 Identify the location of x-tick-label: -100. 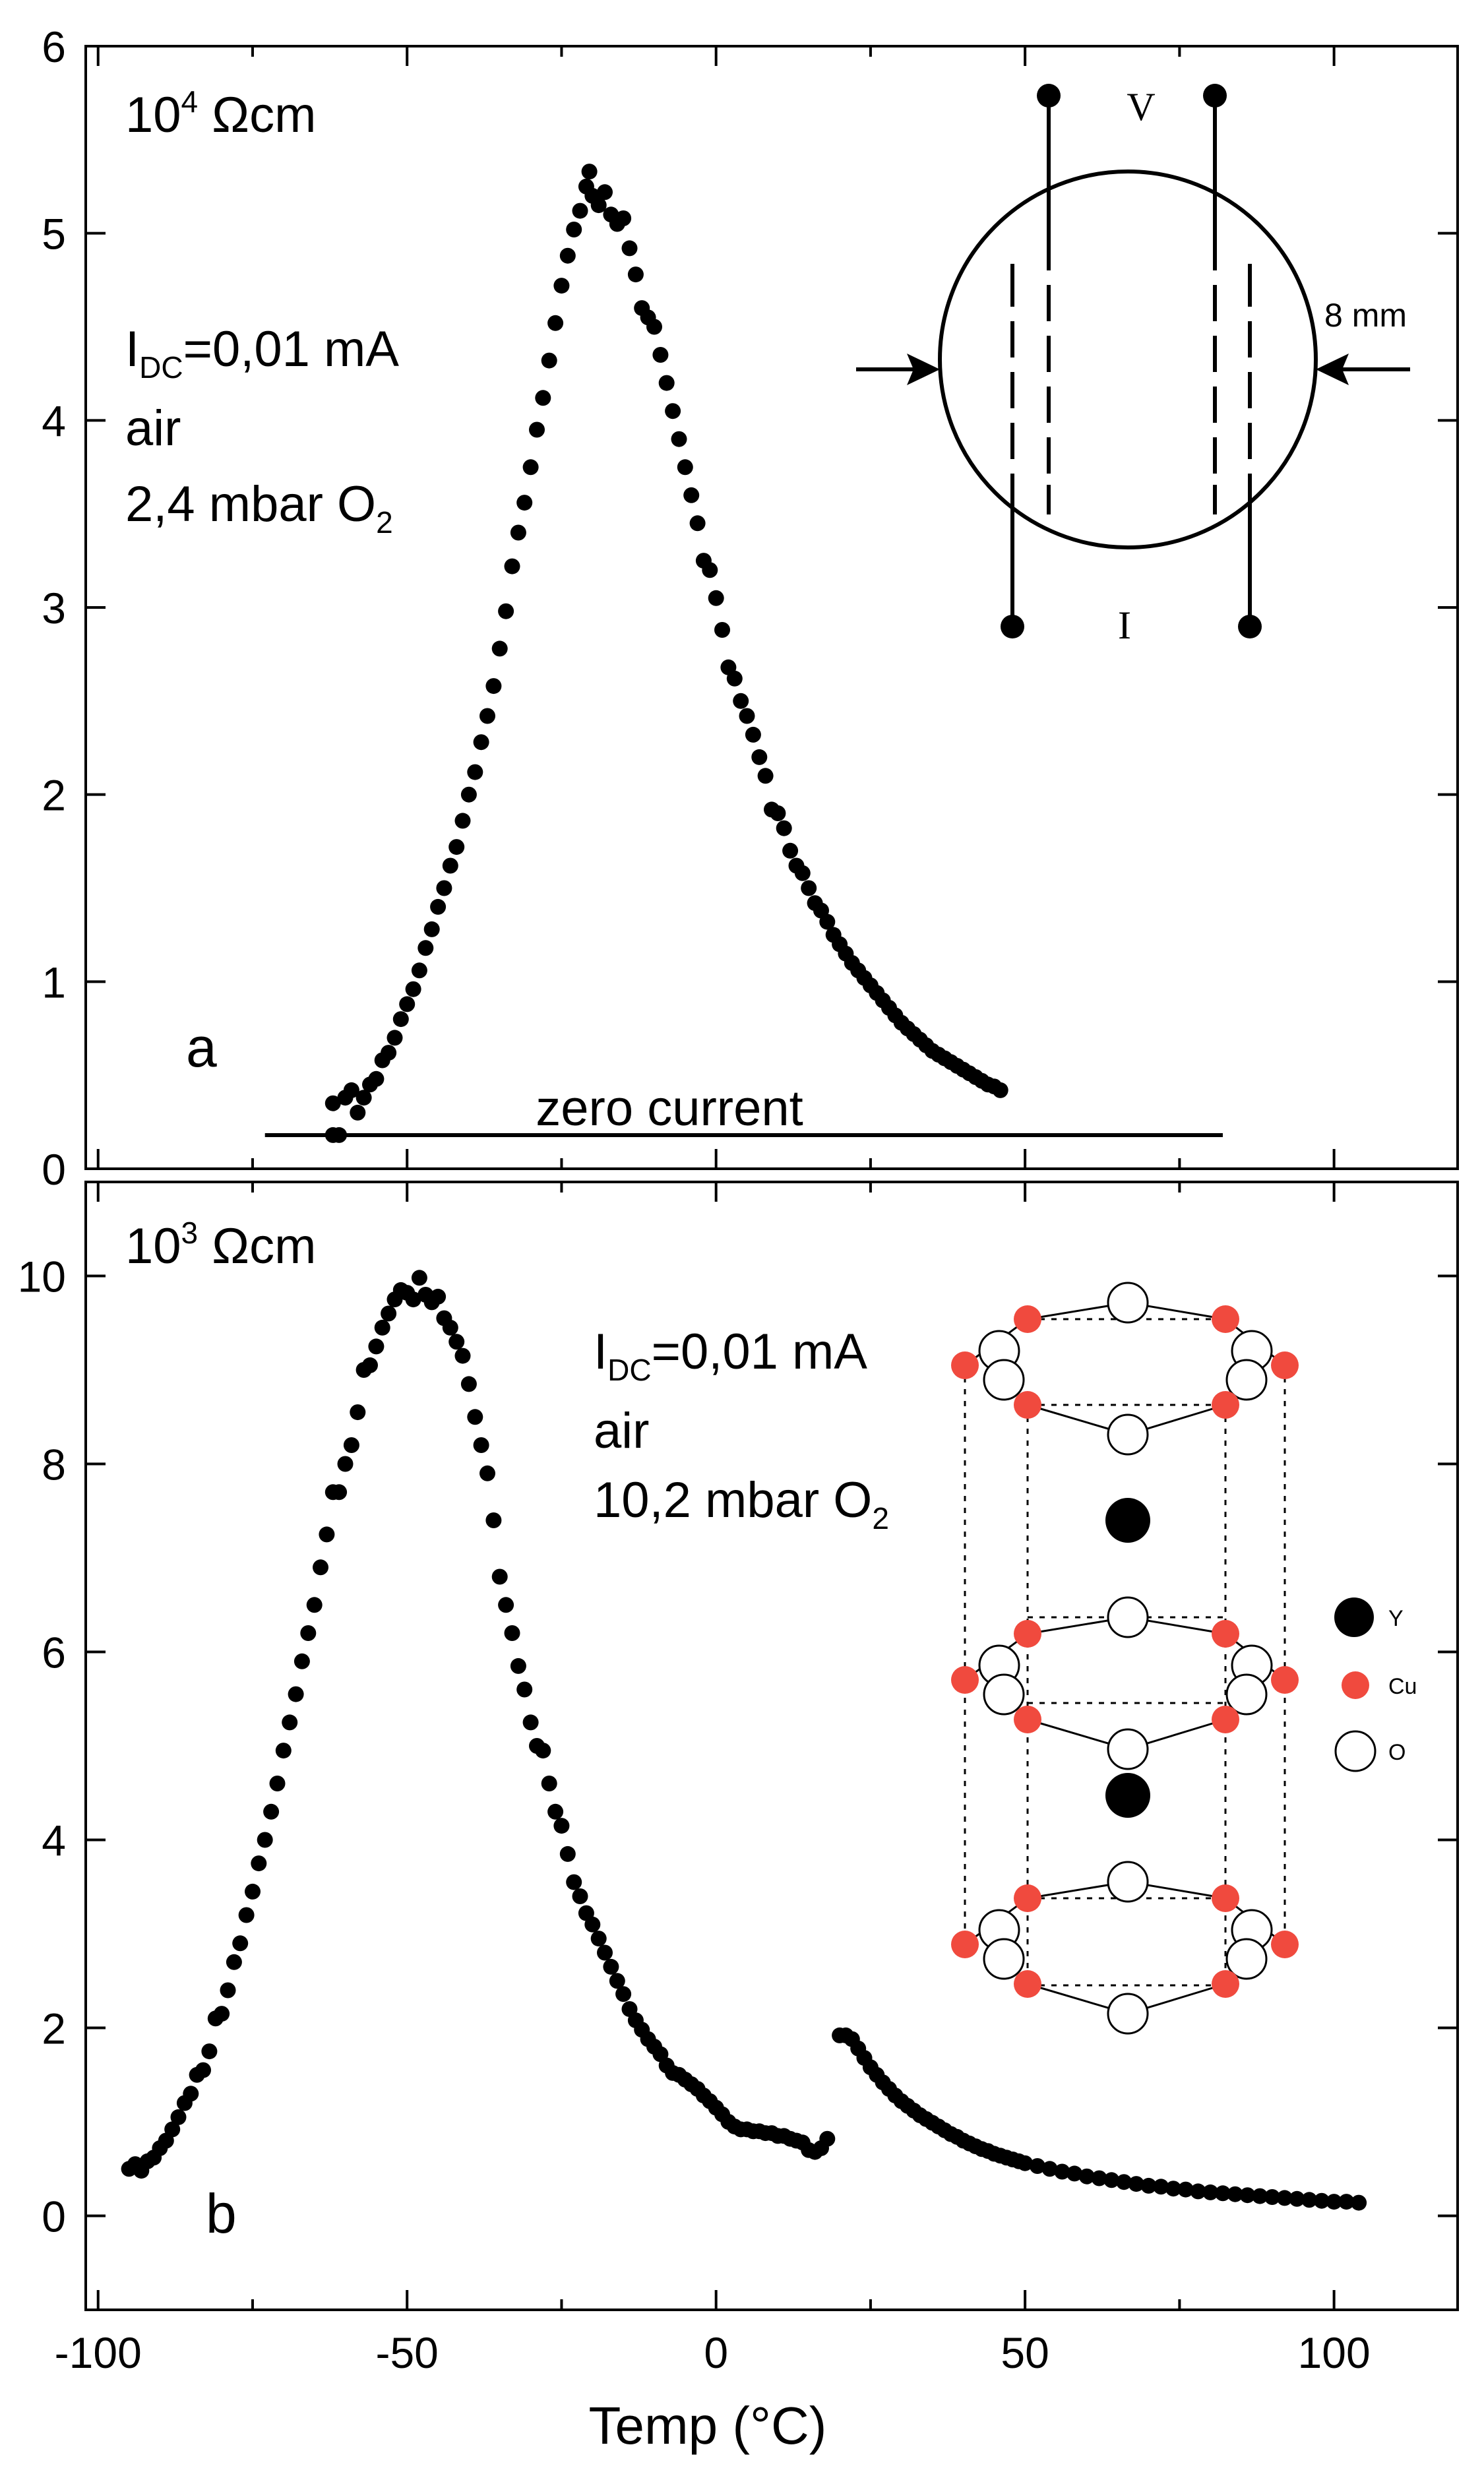
(98, 2352).